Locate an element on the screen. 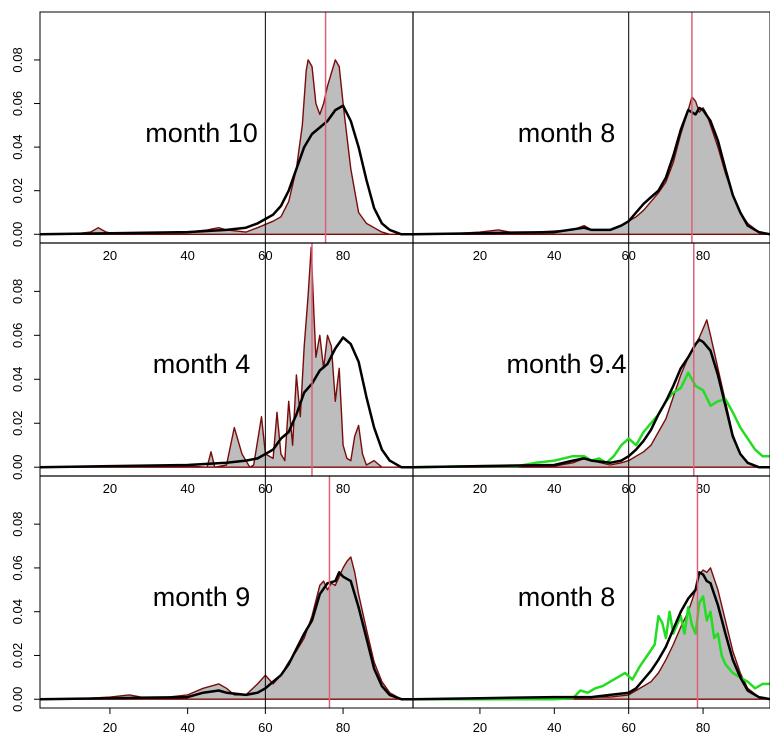 This screenshot has height=742, width=770. panel-title: month 9 is located at coordinates (202, 597).